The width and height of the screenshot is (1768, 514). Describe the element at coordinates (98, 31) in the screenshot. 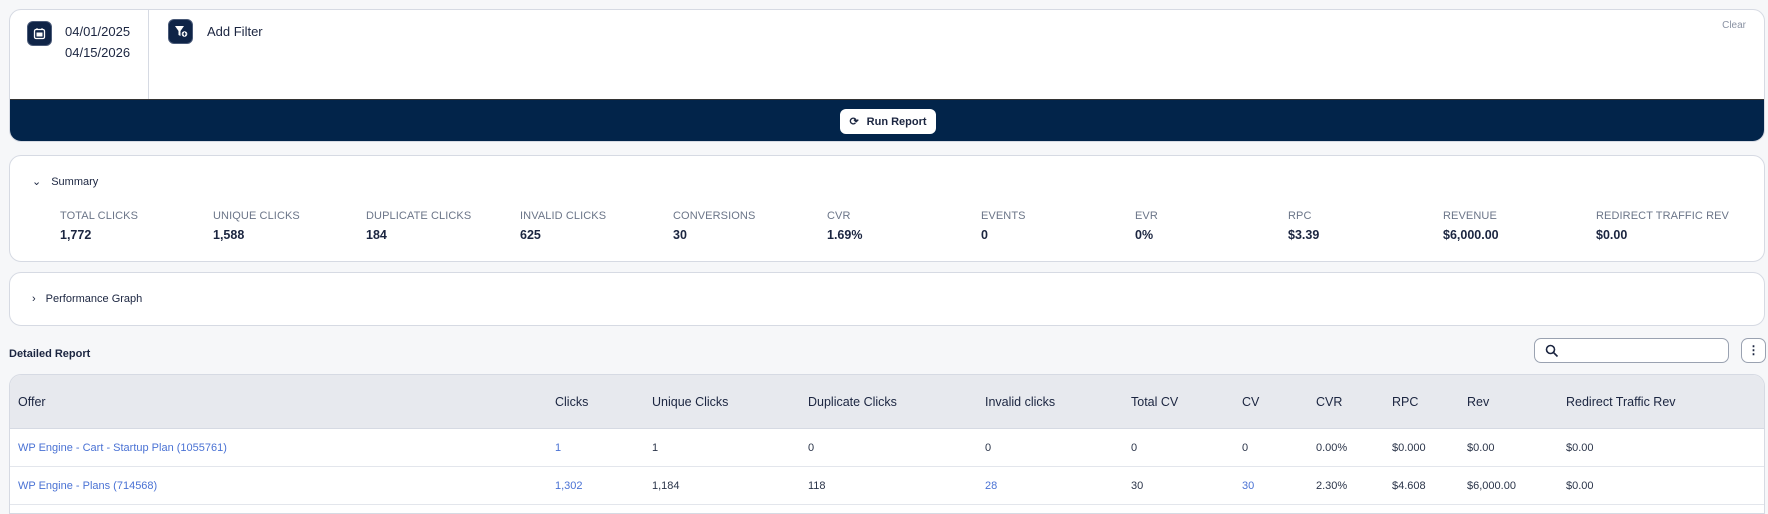

I see `start-date: 04/01/2025` at that location.